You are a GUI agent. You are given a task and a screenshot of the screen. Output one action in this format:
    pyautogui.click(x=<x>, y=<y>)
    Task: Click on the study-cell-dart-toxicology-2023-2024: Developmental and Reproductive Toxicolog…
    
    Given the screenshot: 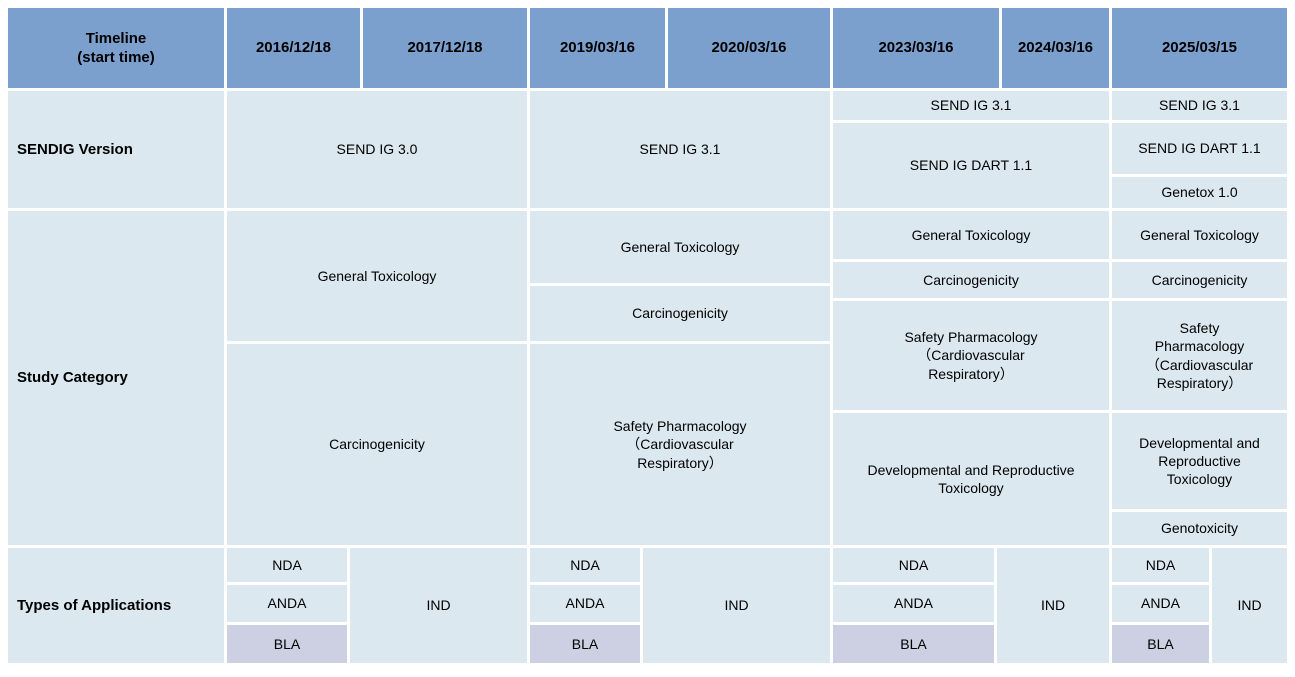 What is the action you would take?
    pyautogui.click(x=971, y=479)
    